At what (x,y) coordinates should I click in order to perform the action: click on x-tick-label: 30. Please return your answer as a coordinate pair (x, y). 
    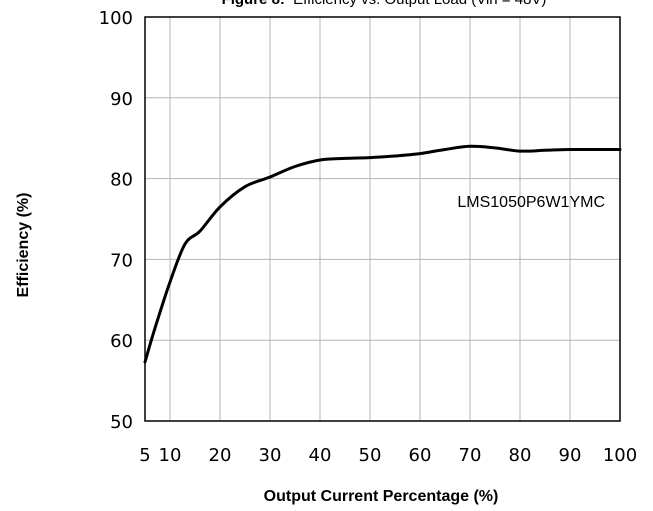
    Looking at the image, I should click on (270, 455).